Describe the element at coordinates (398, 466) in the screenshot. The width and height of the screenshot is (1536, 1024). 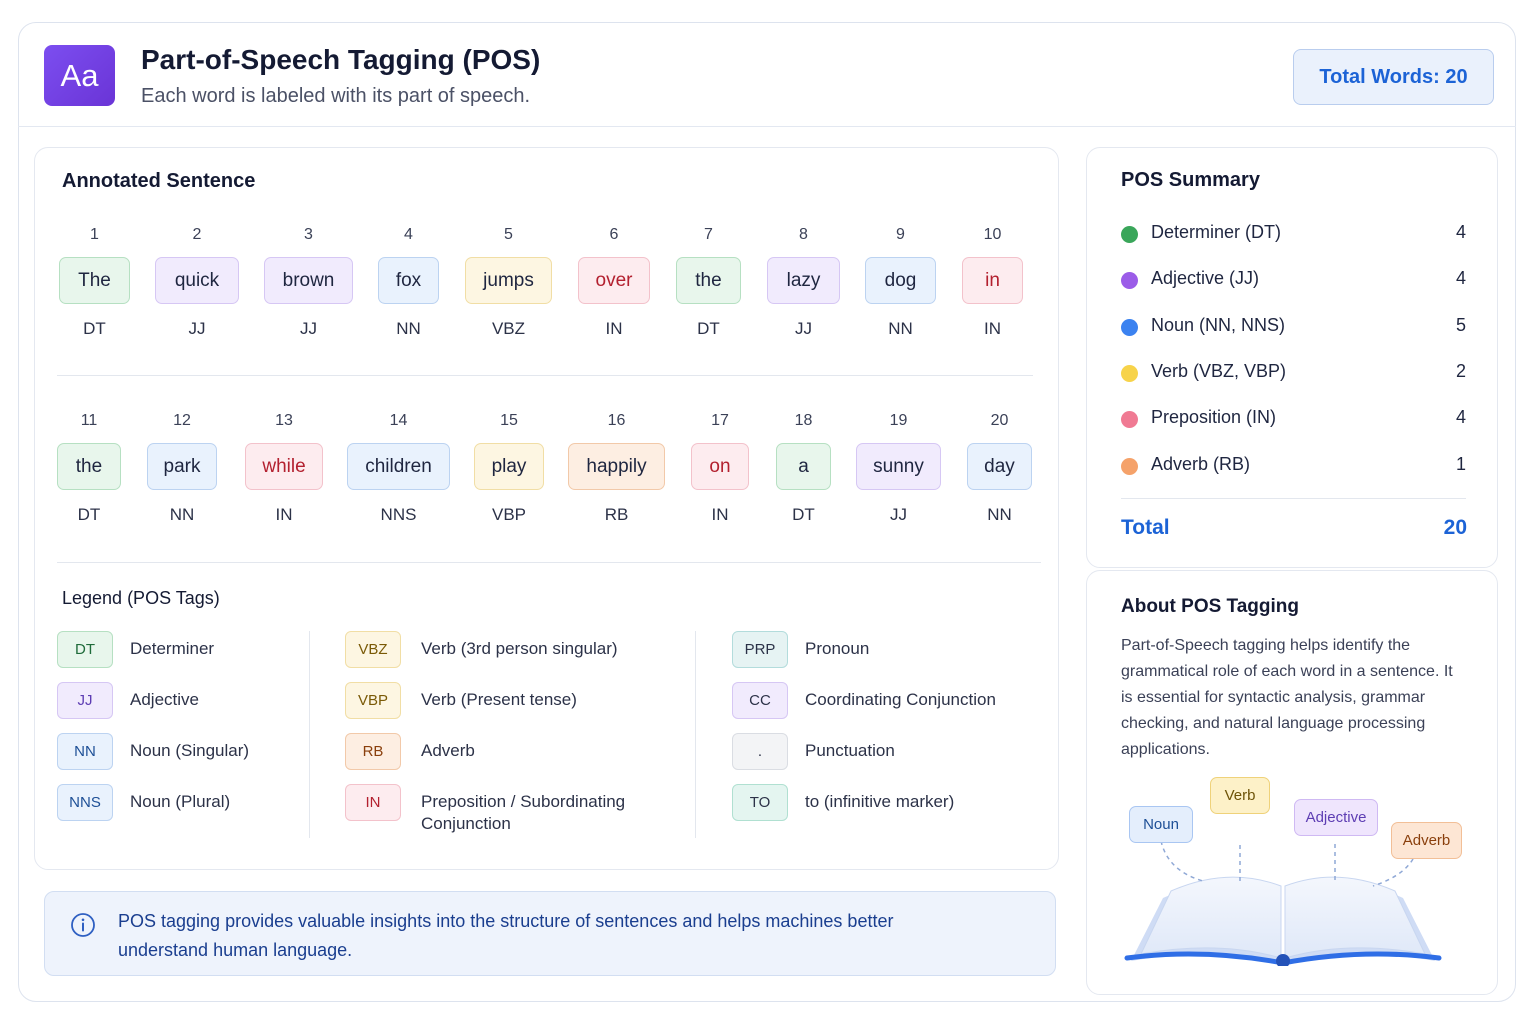
I see `token-word: children` at that location.